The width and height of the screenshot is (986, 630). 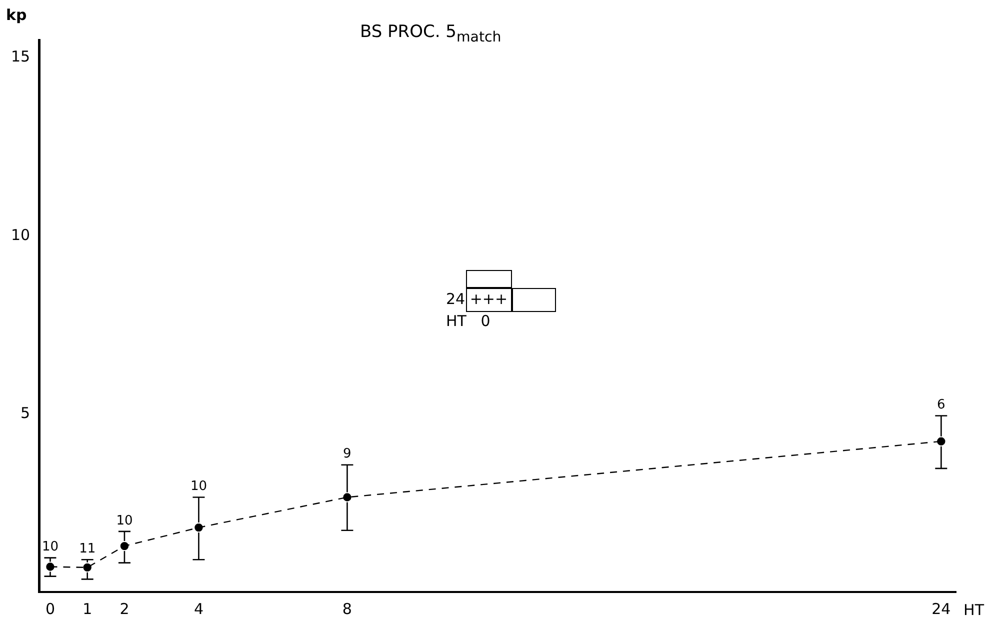 I want to click on x-axis-title: HT, so click(x=974, y=610).